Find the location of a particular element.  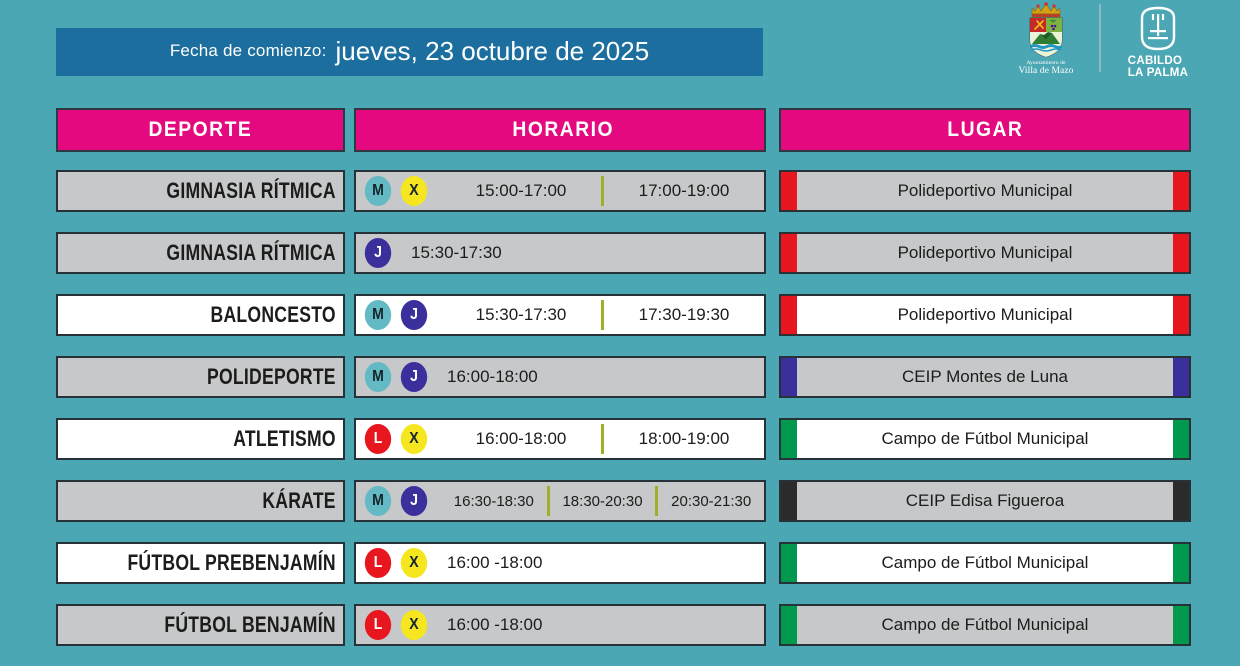

time-slot-group: 15:00-17:00 17:00-19:00 is located at coordinates (602, 191).